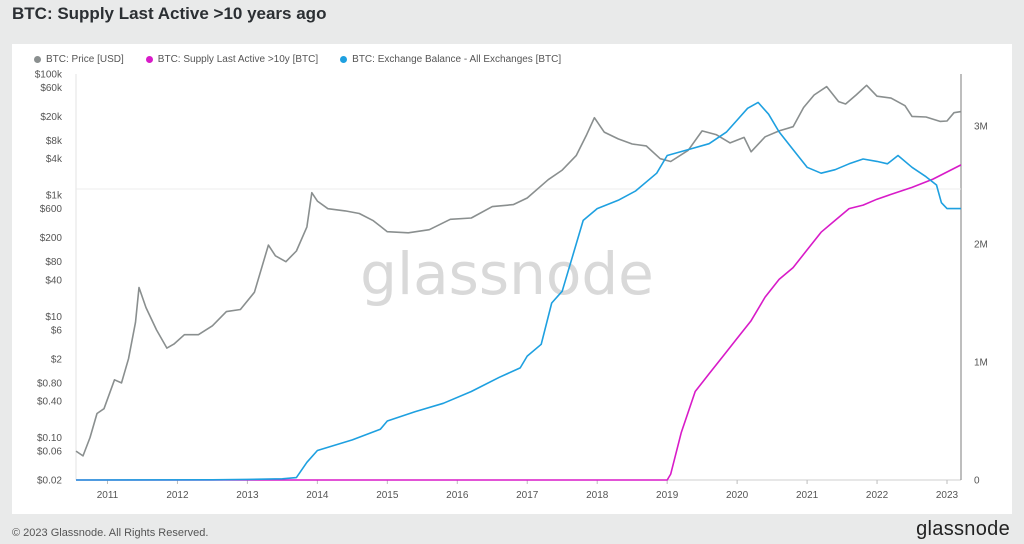 This screenshot has width=1024, height=544. What do you see at coordinates (597, 495) in the screenshot?
I see `x-axis-tick-label: 2018` at bounding box center [597, 495].